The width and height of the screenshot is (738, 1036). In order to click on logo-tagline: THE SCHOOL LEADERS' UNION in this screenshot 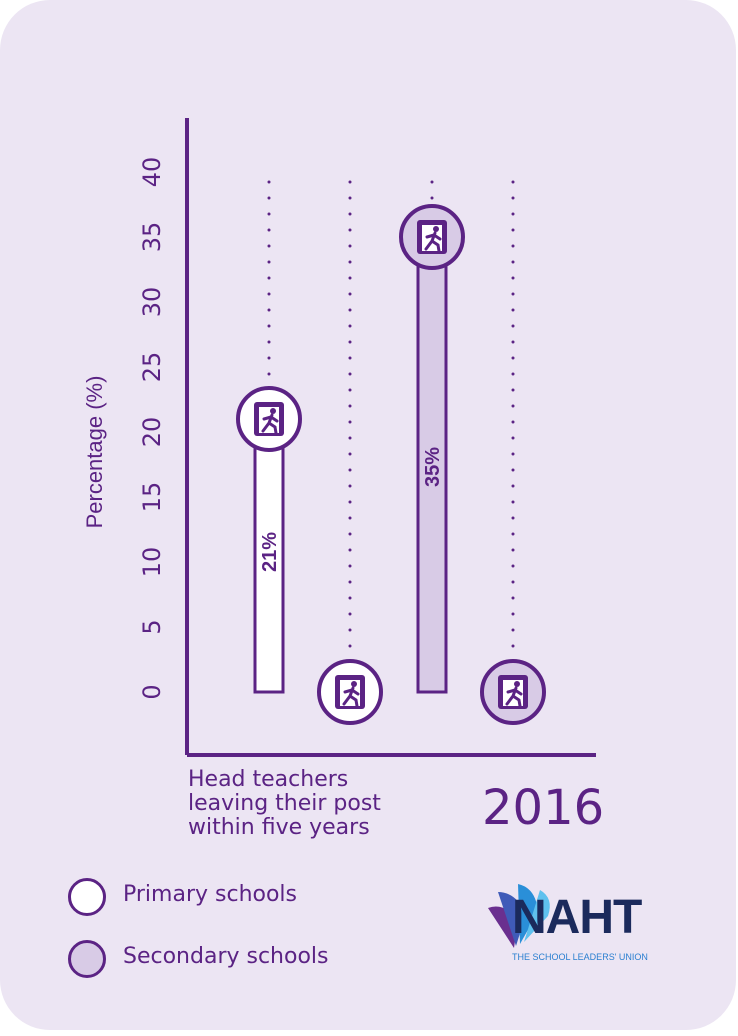, I will do `click(580, 957)`.